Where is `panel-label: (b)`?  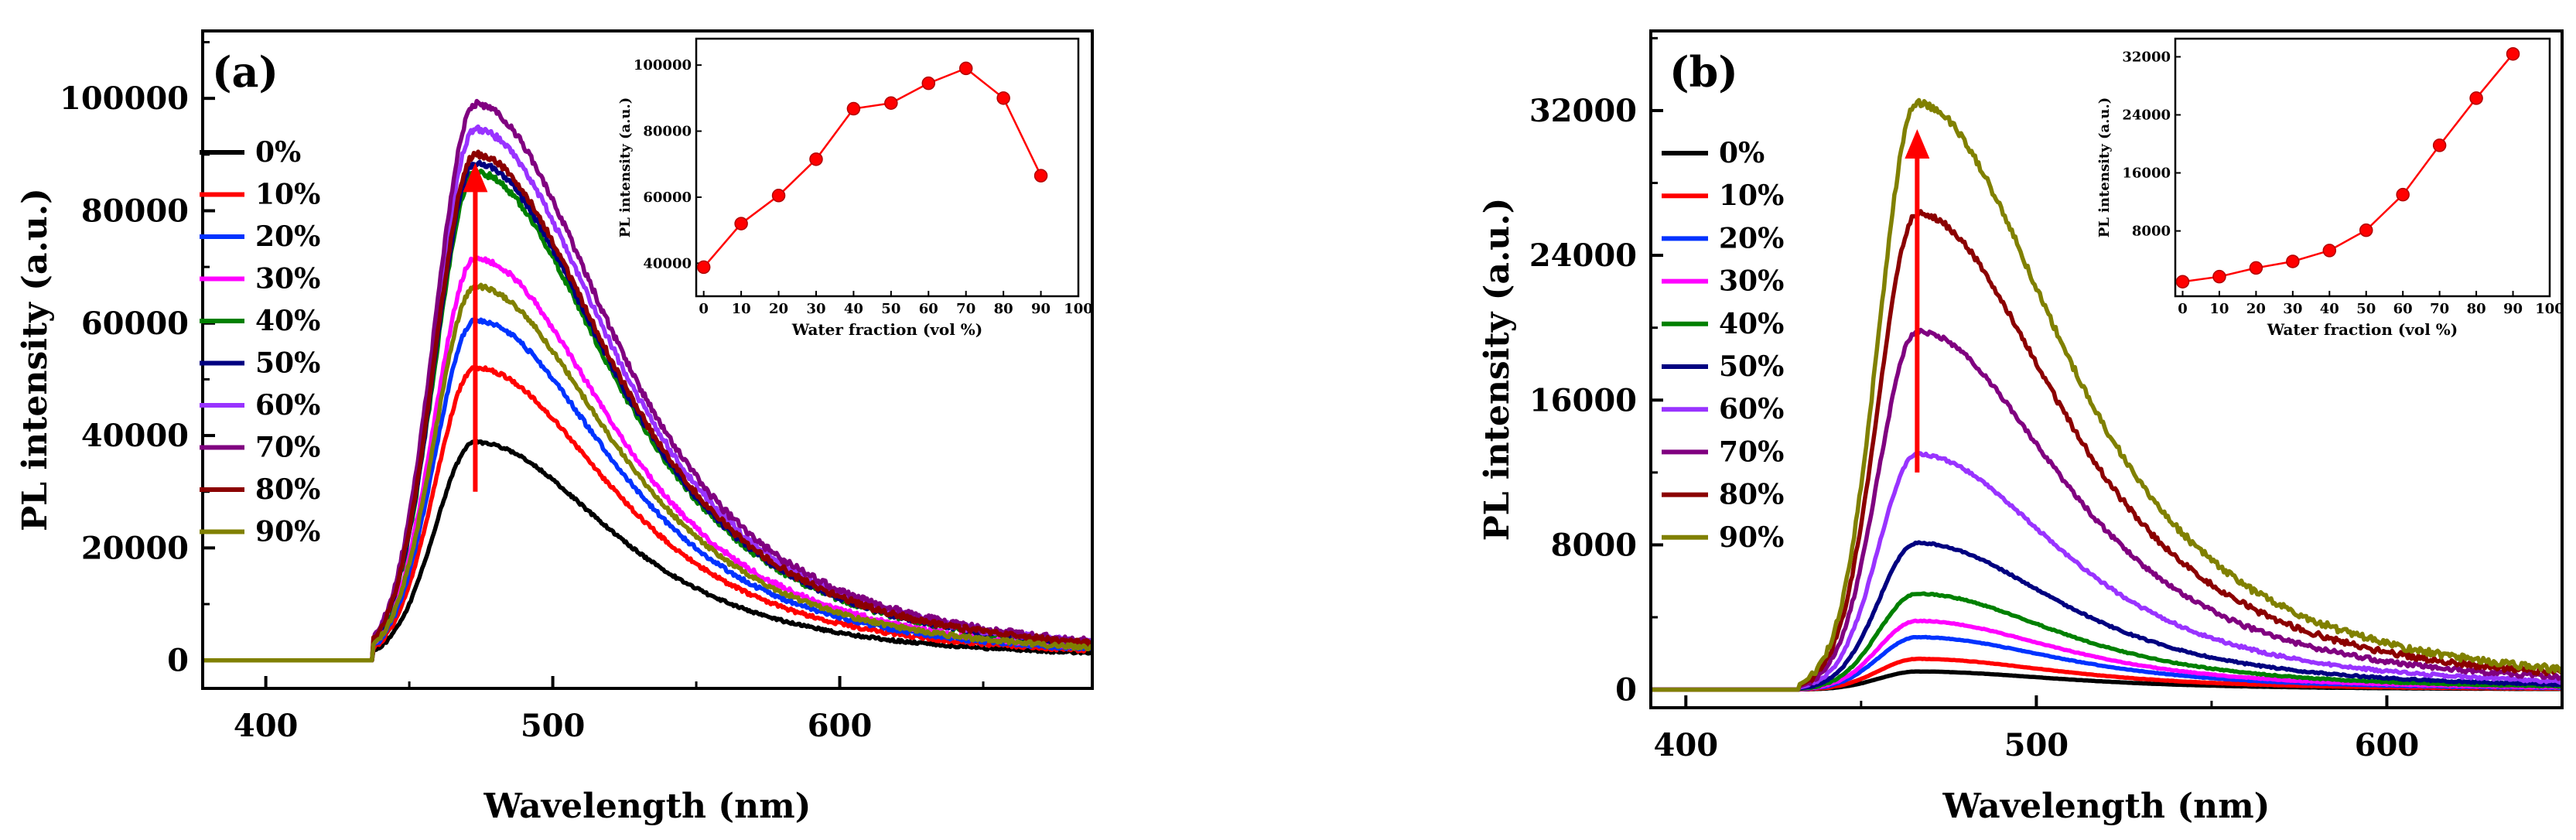 panel-label: (b) is located at coordinates (1703, 72).